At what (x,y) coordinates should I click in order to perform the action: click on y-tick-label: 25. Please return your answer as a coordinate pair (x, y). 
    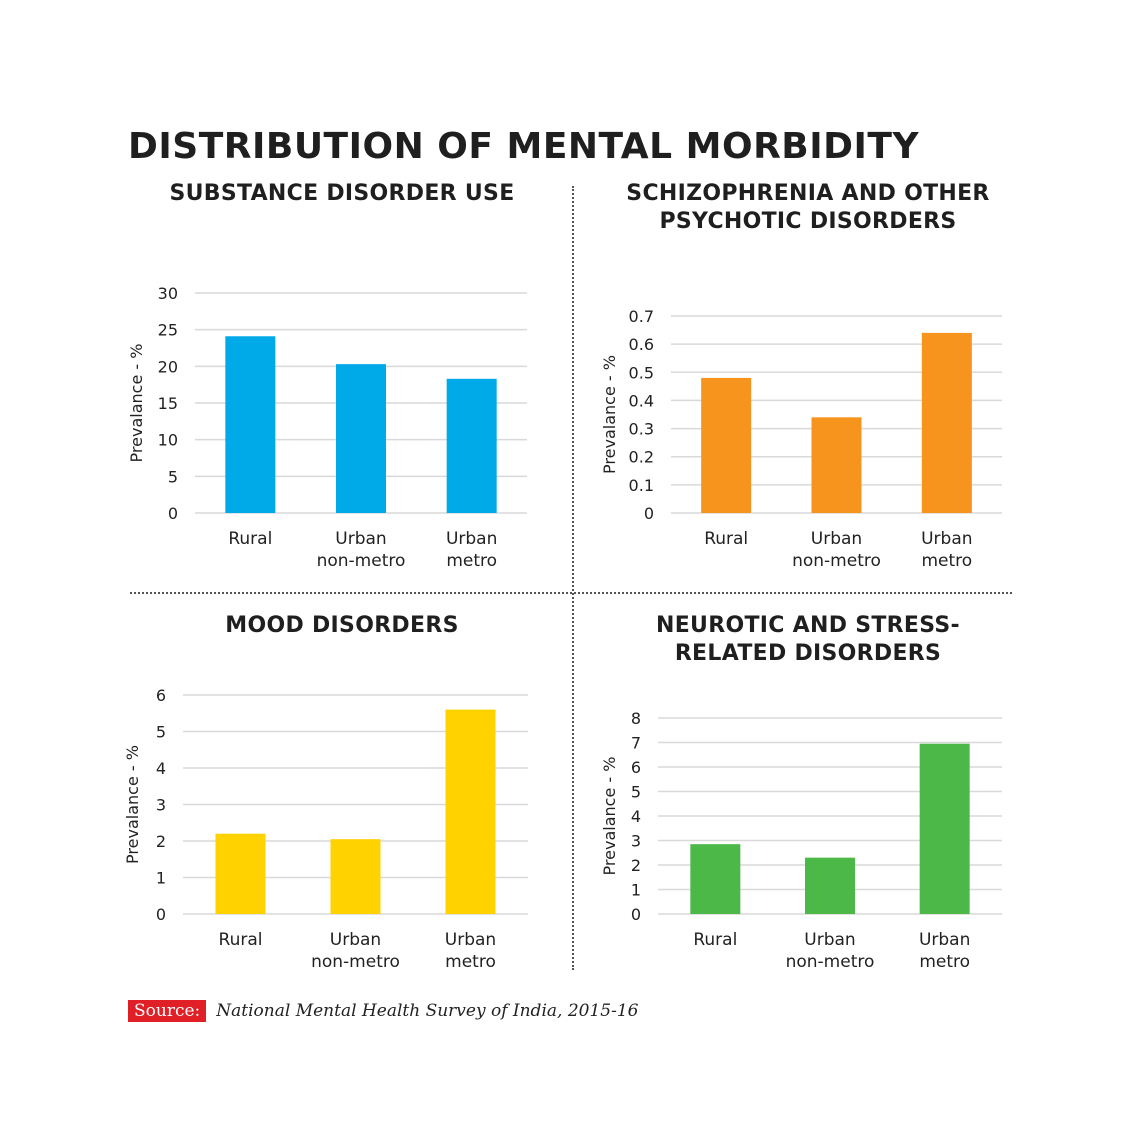
    Looking at the image, I should click on (168, 330).